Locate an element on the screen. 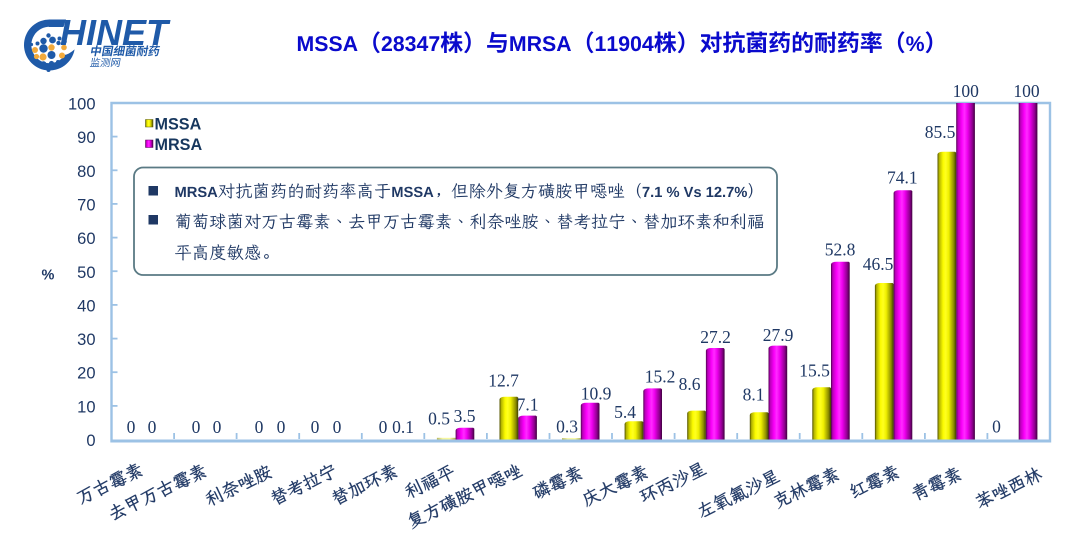 The height and width of the screenshot is (536, 1080). svg-text: 90 is located at coordinates (86, 138).